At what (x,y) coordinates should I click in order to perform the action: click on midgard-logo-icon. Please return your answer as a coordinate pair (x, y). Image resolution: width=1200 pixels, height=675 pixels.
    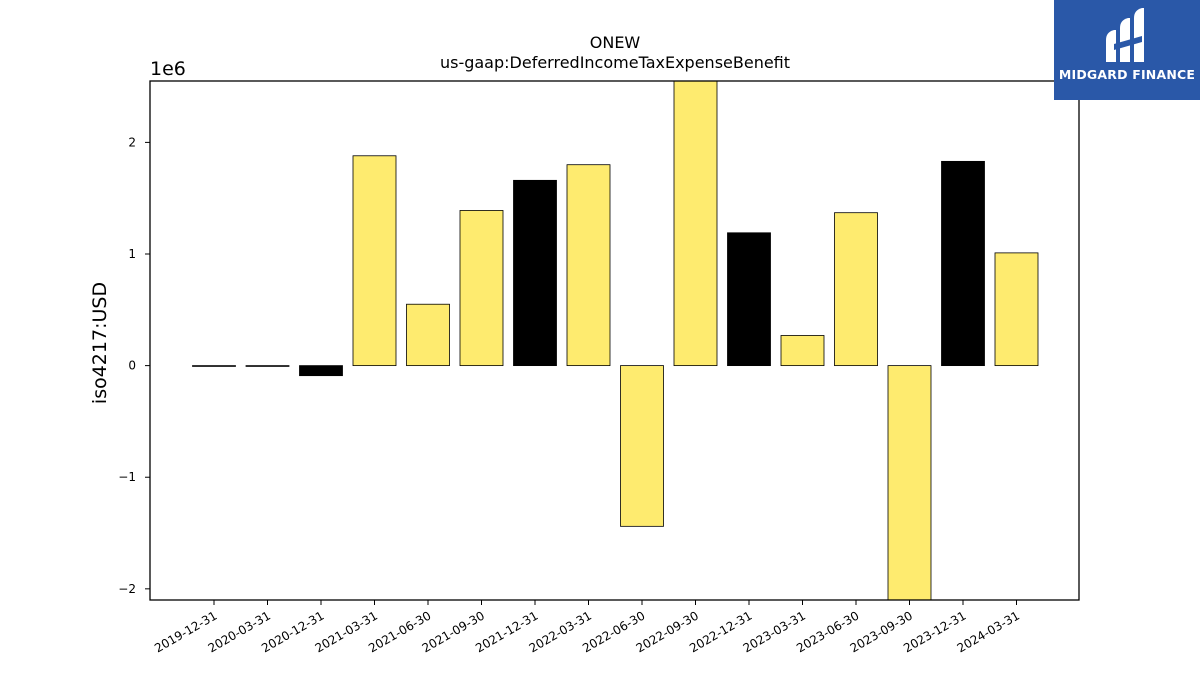
    Looking at the image, I should click on (1125, 35).